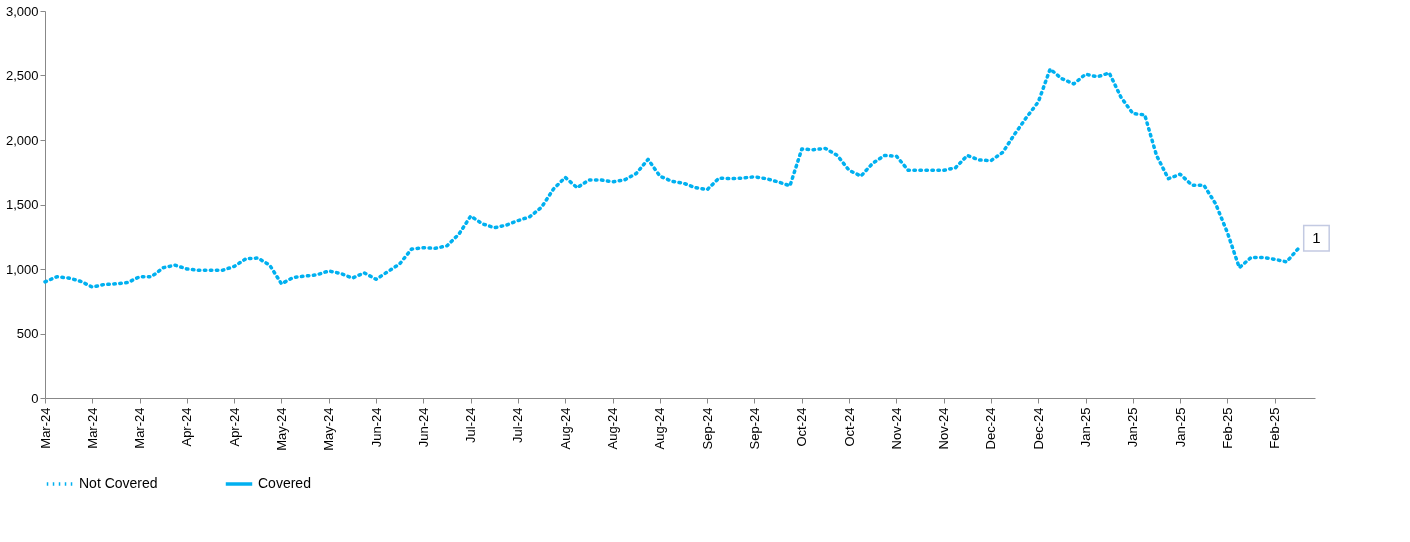  I want to click on y-tick-label: 1,500, so click(22, 204).